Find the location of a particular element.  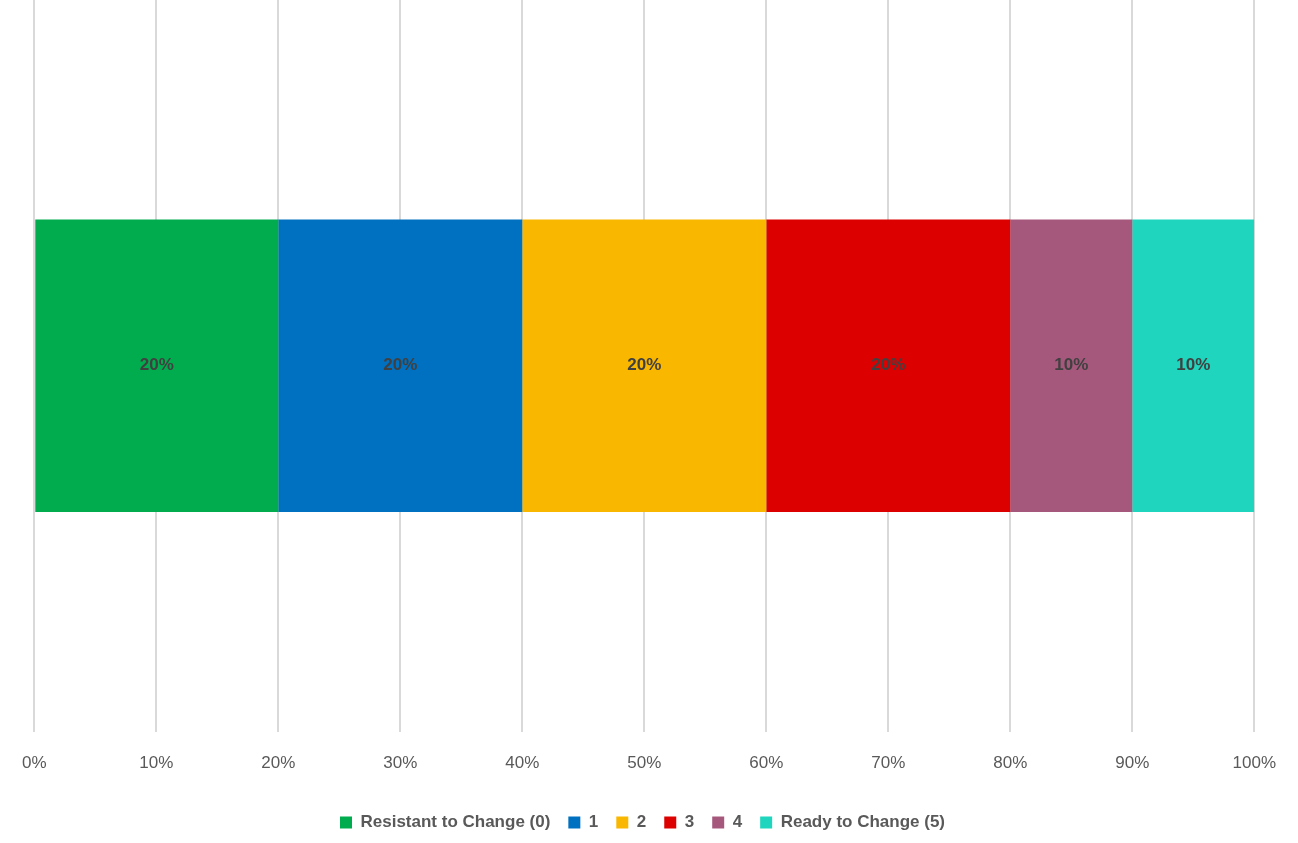

legend-label: 2 is located at coordinates (641, 822).